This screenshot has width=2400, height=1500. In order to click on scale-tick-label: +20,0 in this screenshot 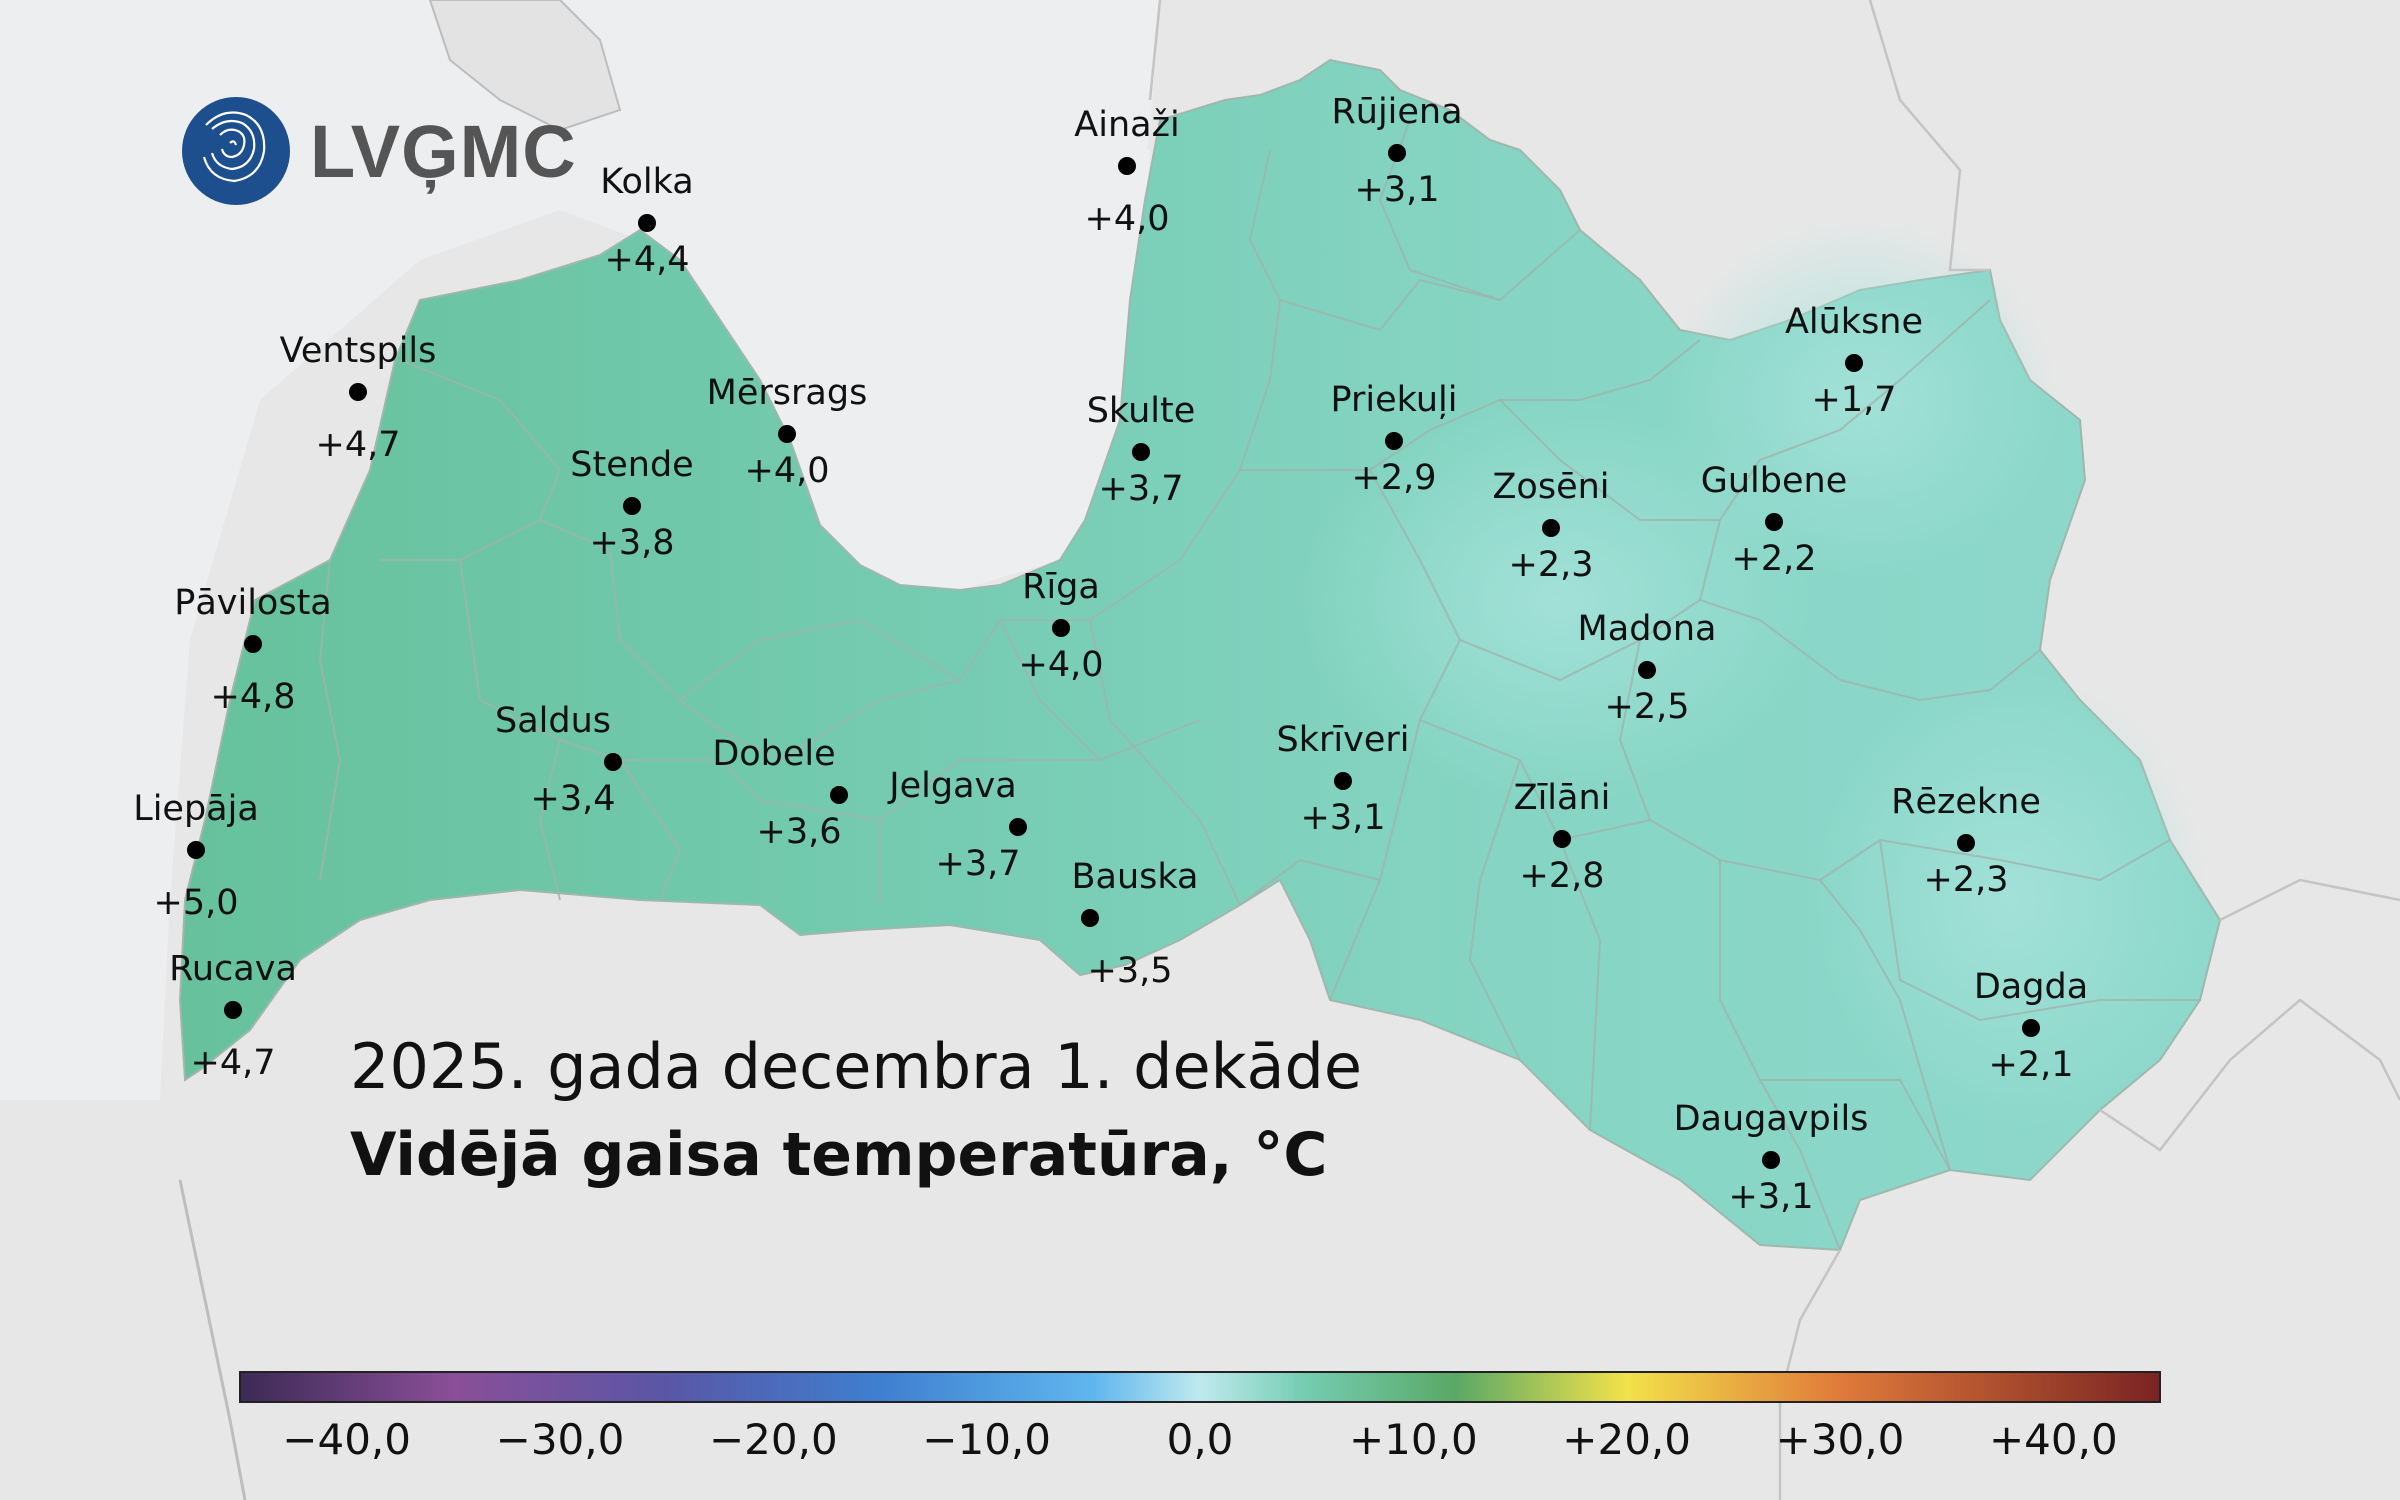, I will do `click(1627, 1439)`.